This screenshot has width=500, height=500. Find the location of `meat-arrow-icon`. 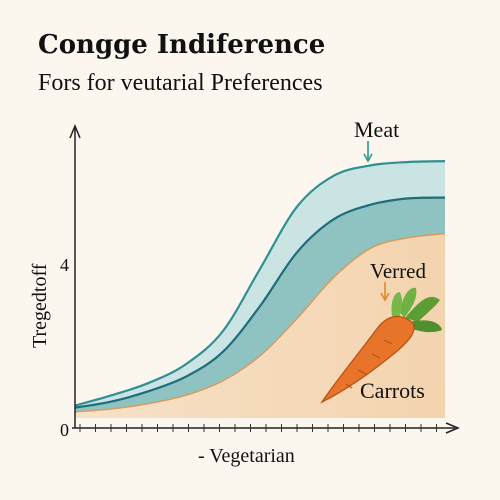

meat-arrow-icon is located at coordinates (368, 152).